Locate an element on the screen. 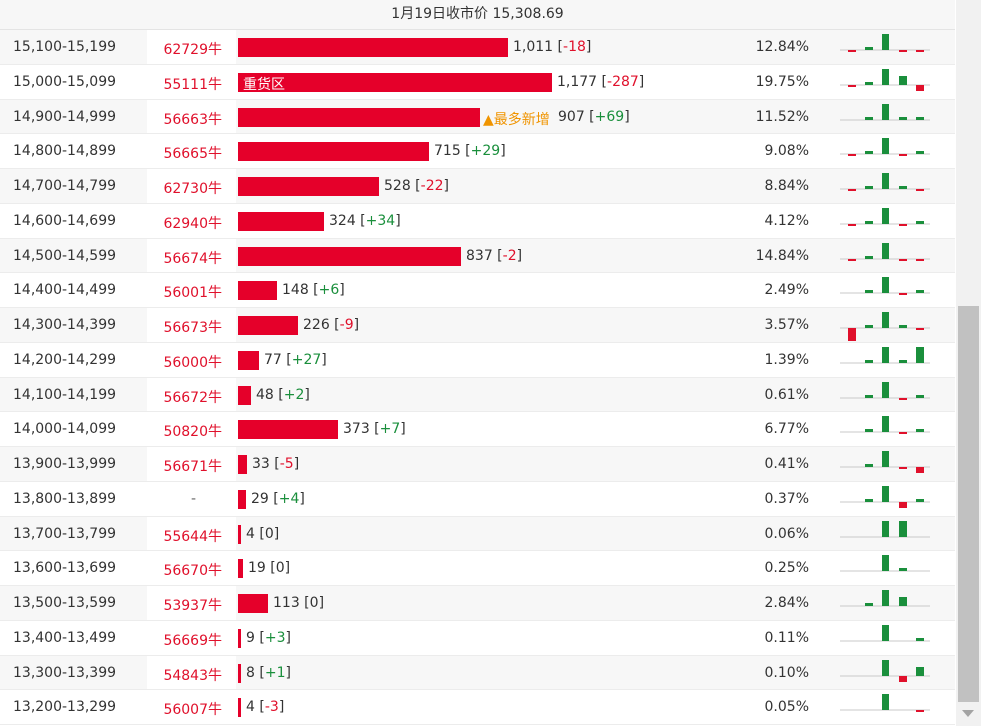 This screenshot has height=726, width=981. price-range: 14,200-14,299 is located at coordinates (65, 359).